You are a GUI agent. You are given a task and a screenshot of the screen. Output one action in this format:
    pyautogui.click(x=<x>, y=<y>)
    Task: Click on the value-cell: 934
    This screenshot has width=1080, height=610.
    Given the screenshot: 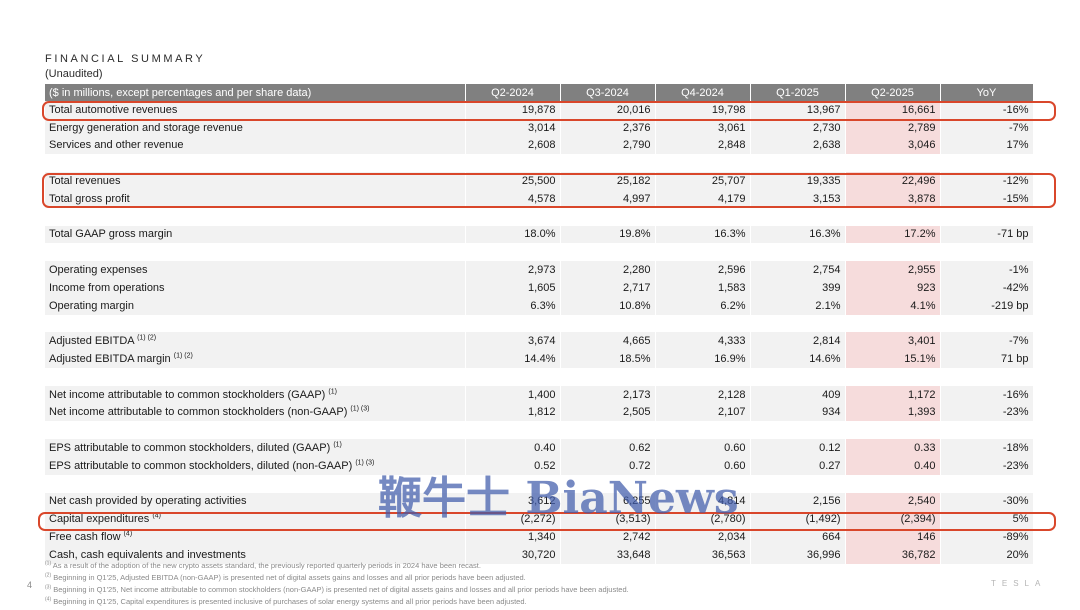 What is the action you would take?
    pyautogui.click(x=798, y=412)
    